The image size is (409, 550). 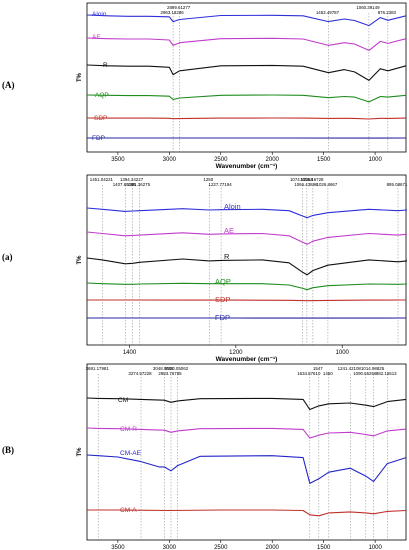 What do you see at coordinates (7, 257) in the screenshot?
I see `panel-label-a: (a)` at bounding box center [7, 257].